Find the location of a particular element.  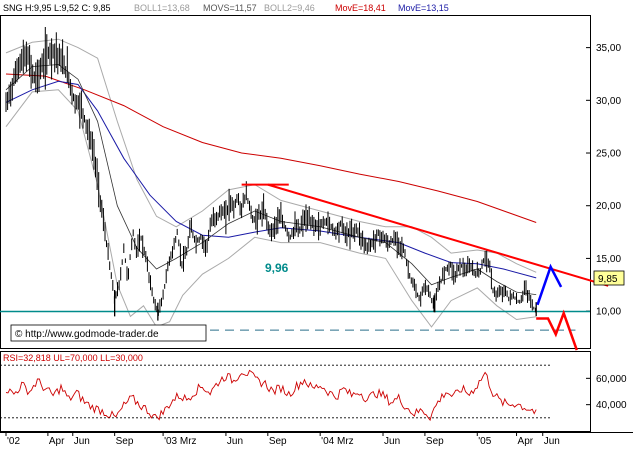

price-ytick-label: 10,00 is located at coordinates (608, 312).